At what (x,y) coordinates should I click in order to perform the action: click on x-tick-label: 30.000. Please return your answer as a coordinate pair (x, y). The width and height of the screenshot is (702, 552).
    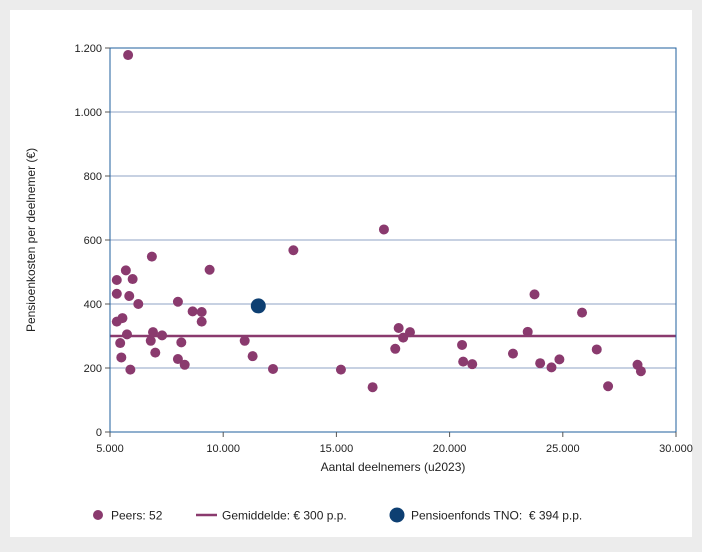
    Looking at the image, I should click on (676, 449).